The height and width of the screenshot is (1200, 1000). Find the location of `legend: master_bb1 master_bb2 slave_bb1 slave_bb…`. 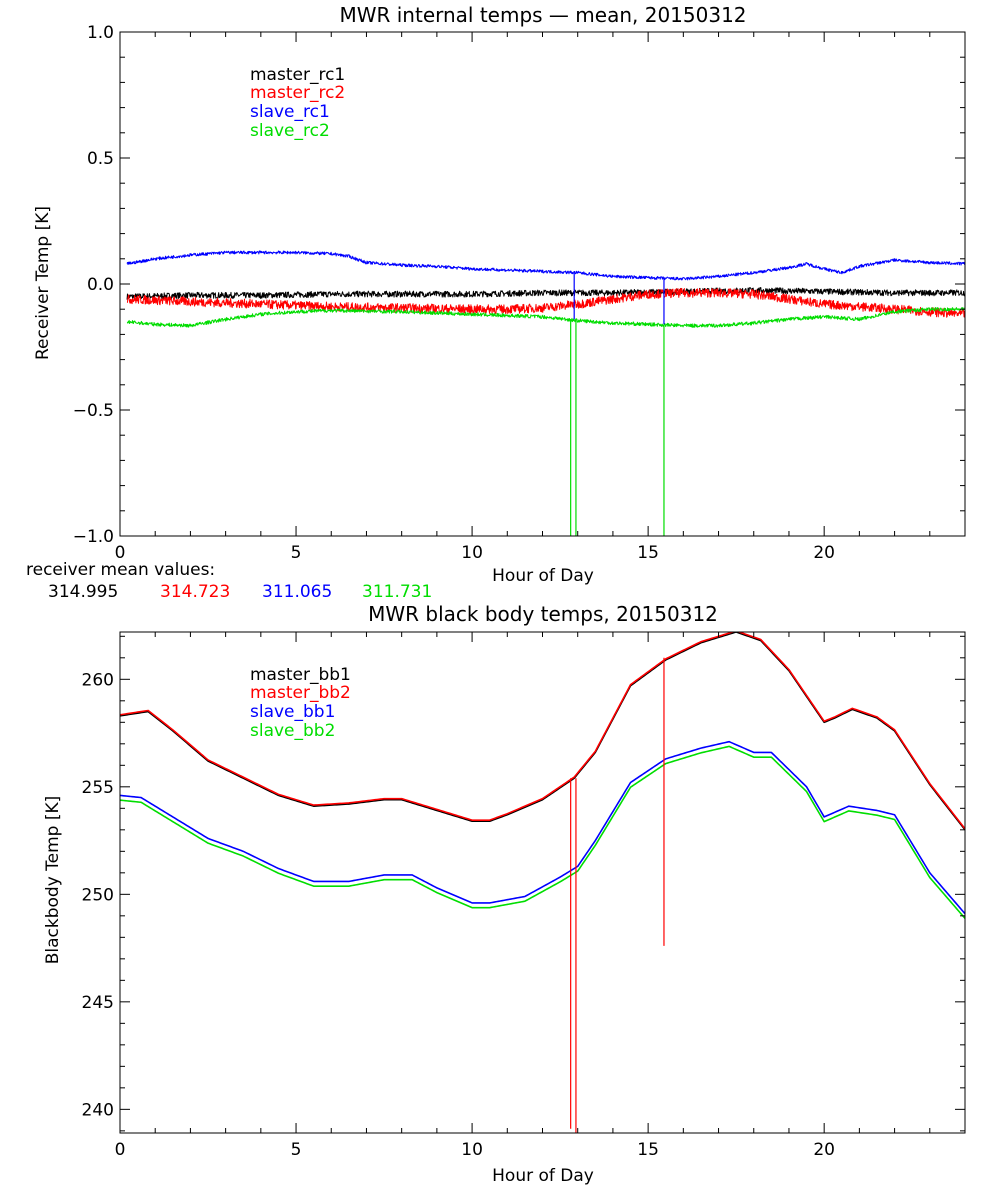

legend: master_bb1 master_bb2 slave_bb1 slave_bb… is located at coordinates (300, 703).